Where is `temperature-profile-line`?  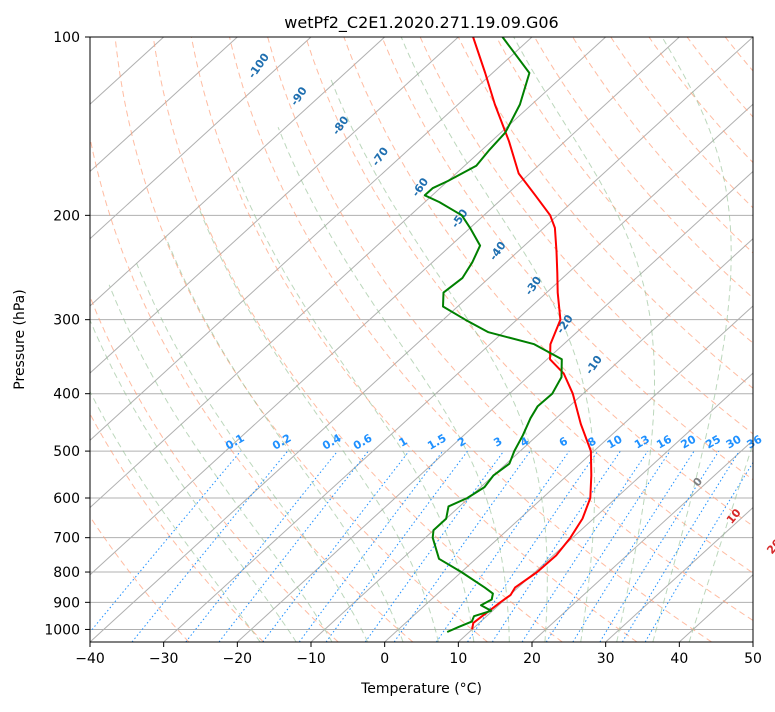 temperature-profile-line is located at coordinates (532, 333).